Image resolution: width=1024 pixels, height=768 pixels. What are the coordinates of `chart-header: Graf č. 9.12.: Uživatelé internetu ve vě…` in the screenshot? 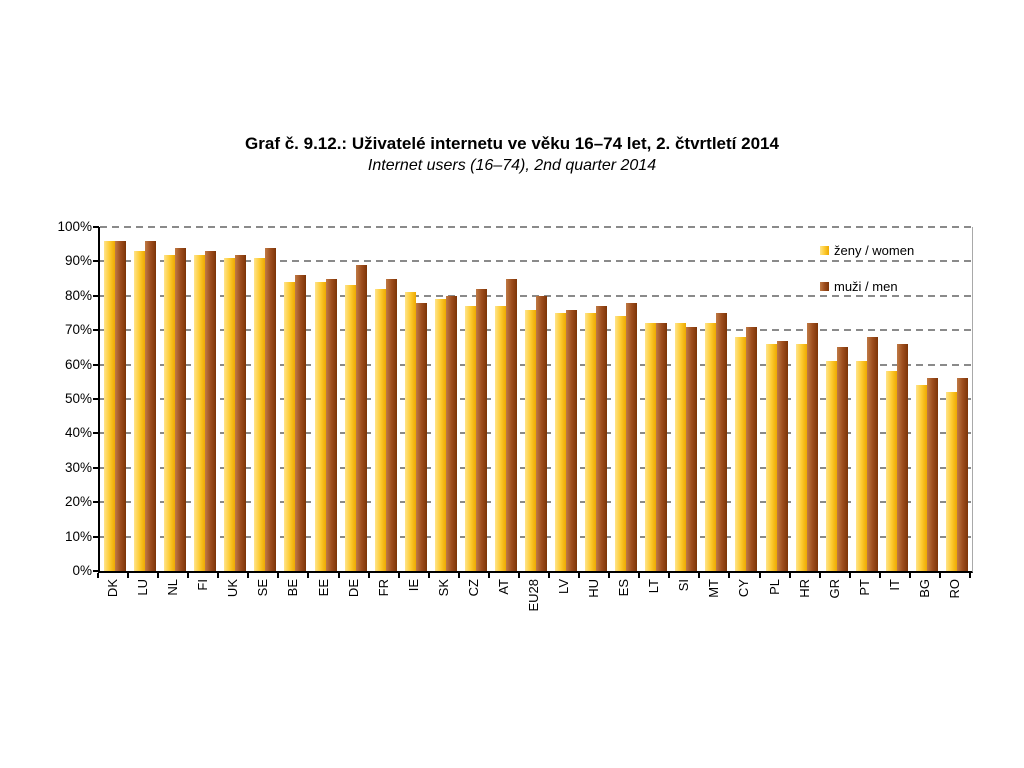 It's located at (512, 154).